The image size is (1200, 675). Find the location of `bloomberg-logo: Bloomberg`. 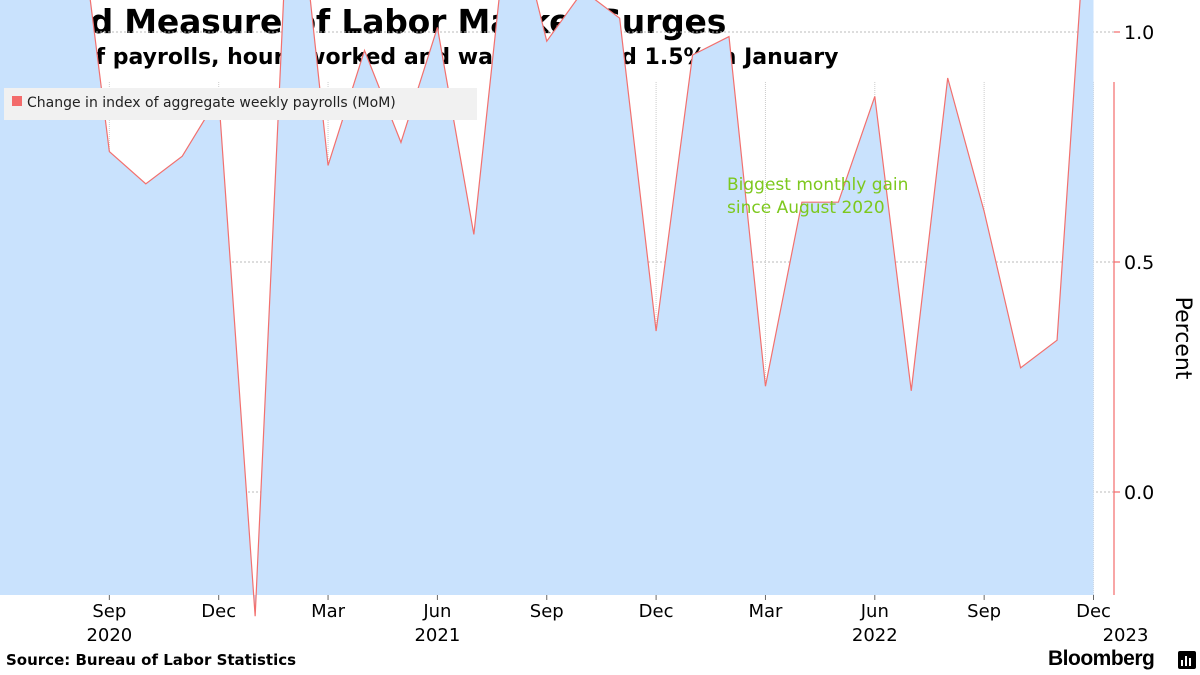

bloomberg-logo: Bloomberg is located at coordinates (1101, 658).